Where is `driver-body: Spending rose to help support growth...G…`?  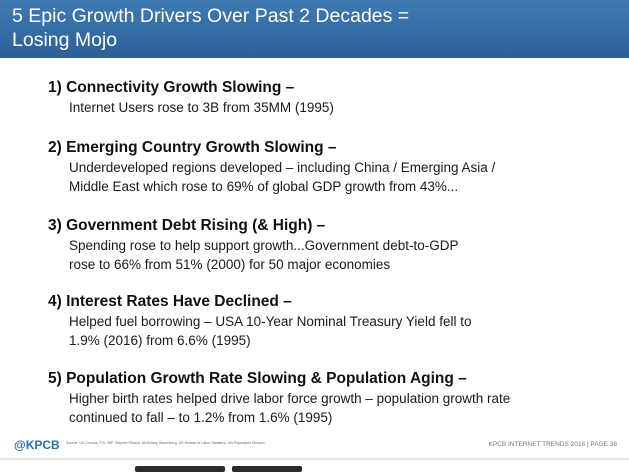
driver-body: Spending rose to help support growth...G… is located at coordinates (338, 255).